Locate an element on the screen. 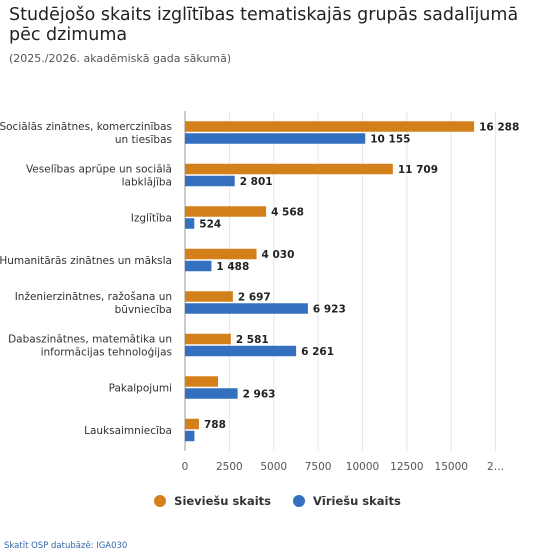 The width and height of the screenshot is (555, 555). x-tick-label: 15000 is located at coordinates (451, 467).